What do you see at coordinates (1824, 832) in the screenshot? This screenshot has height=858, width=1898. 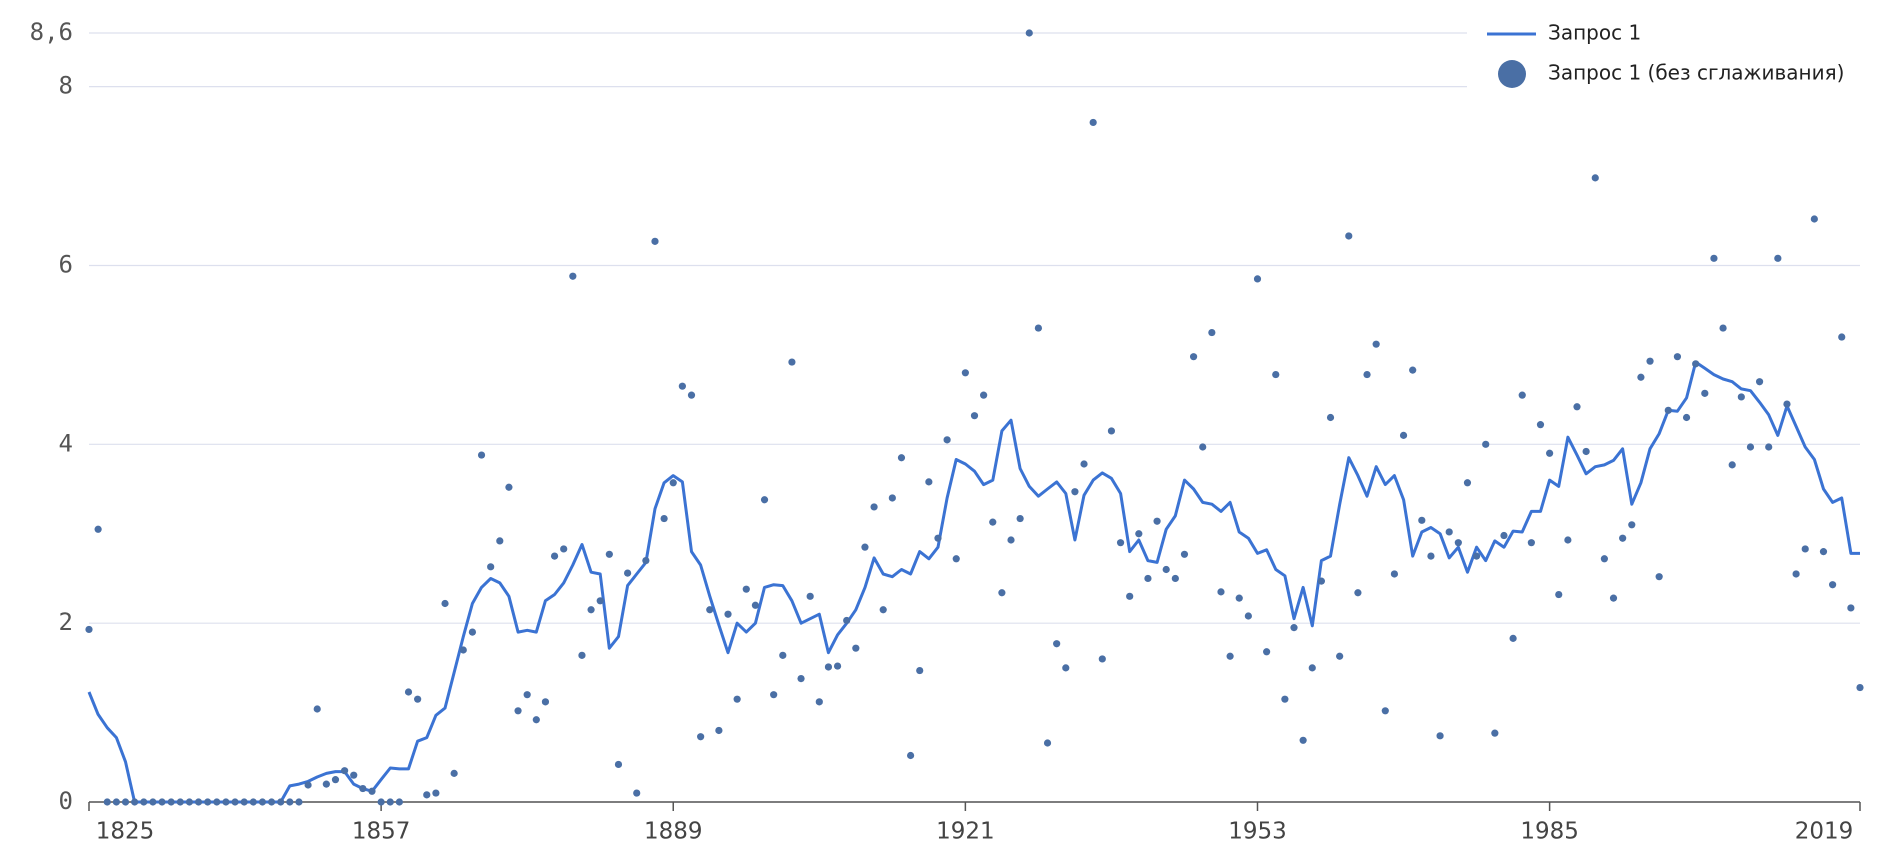 I see `x-tick-label: 2019` at bounding box center [1824, 832].